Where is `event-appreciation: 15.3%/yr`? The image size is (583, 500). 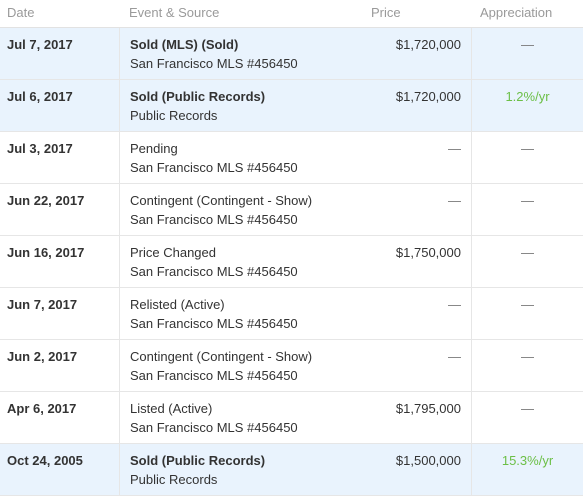
event-appreciation: 15.3%/yr is located at coordinates (527, 460).